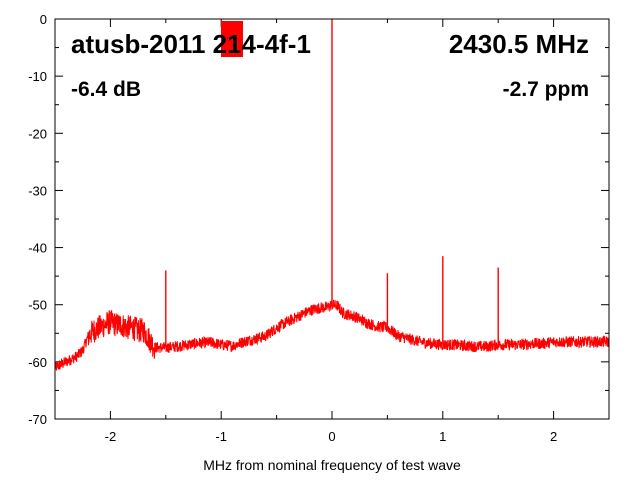  Describe the element at coordinates (553, 436) in the screenshot. I see `x-tick-label: 2` at that location.